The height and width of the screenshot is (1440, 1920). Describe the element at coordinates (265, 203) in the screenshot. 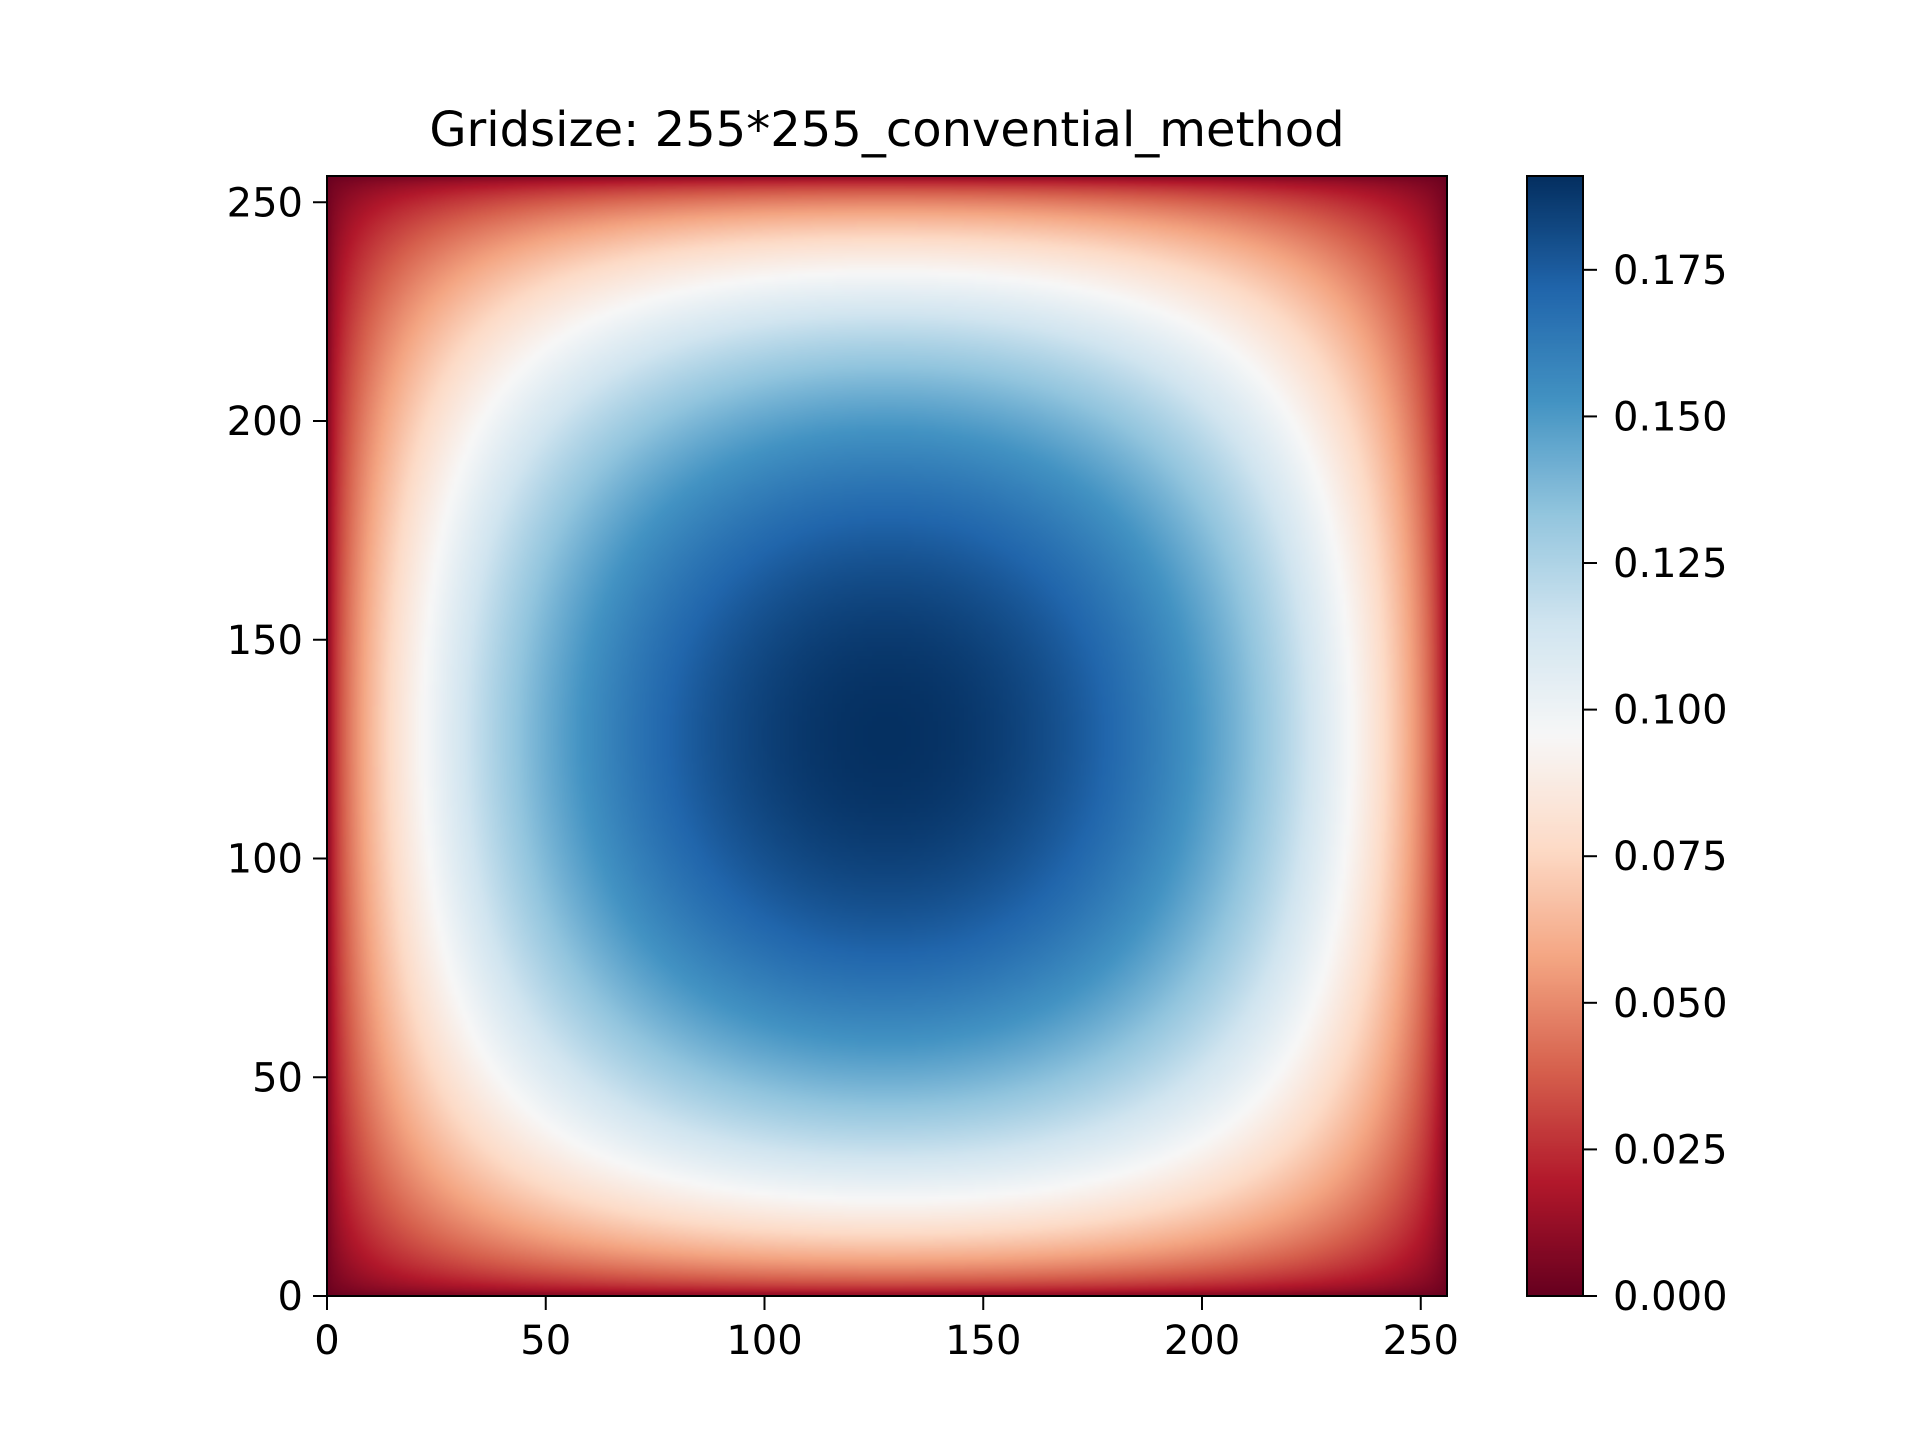

I see `y-tick-label: 250` at that location.